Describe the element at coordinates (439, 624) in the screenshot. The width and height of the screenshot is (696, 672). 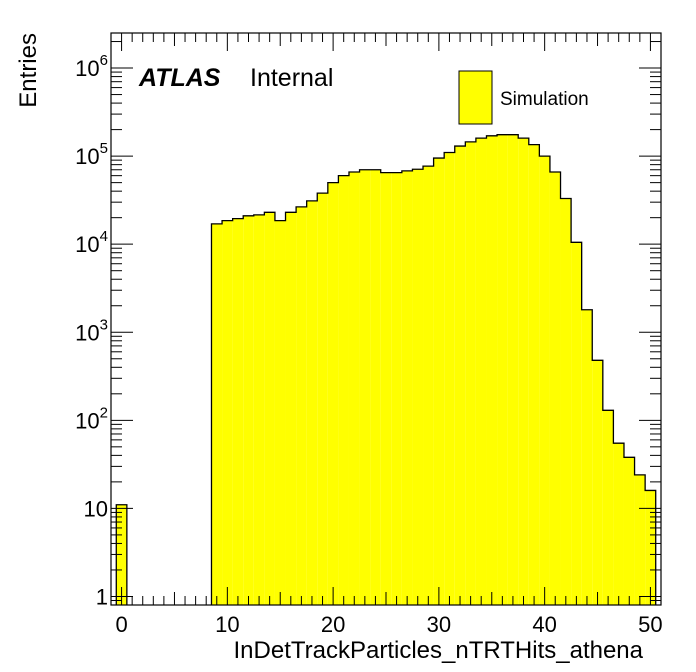
I see `x-tick-label: 30` at that location.